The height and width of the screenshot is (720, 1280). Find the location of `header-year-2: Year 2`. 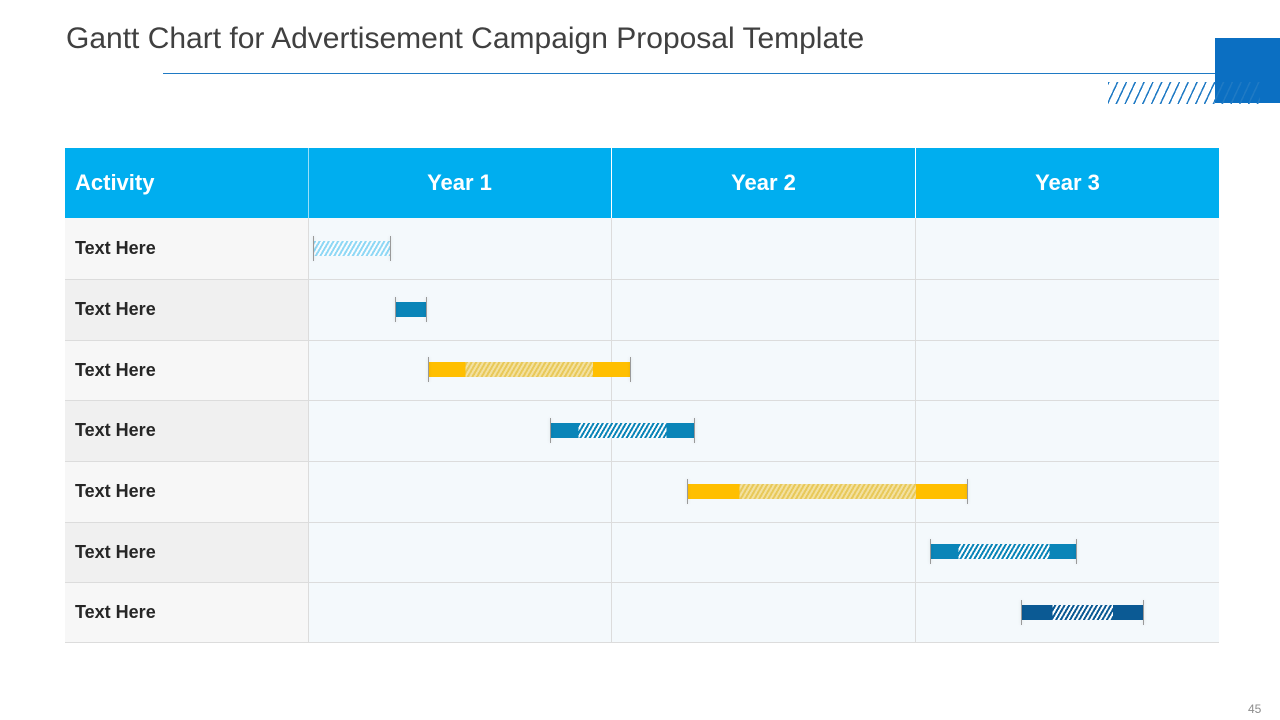

header-year-2: Year 2 is located at coordinates (763, 183).